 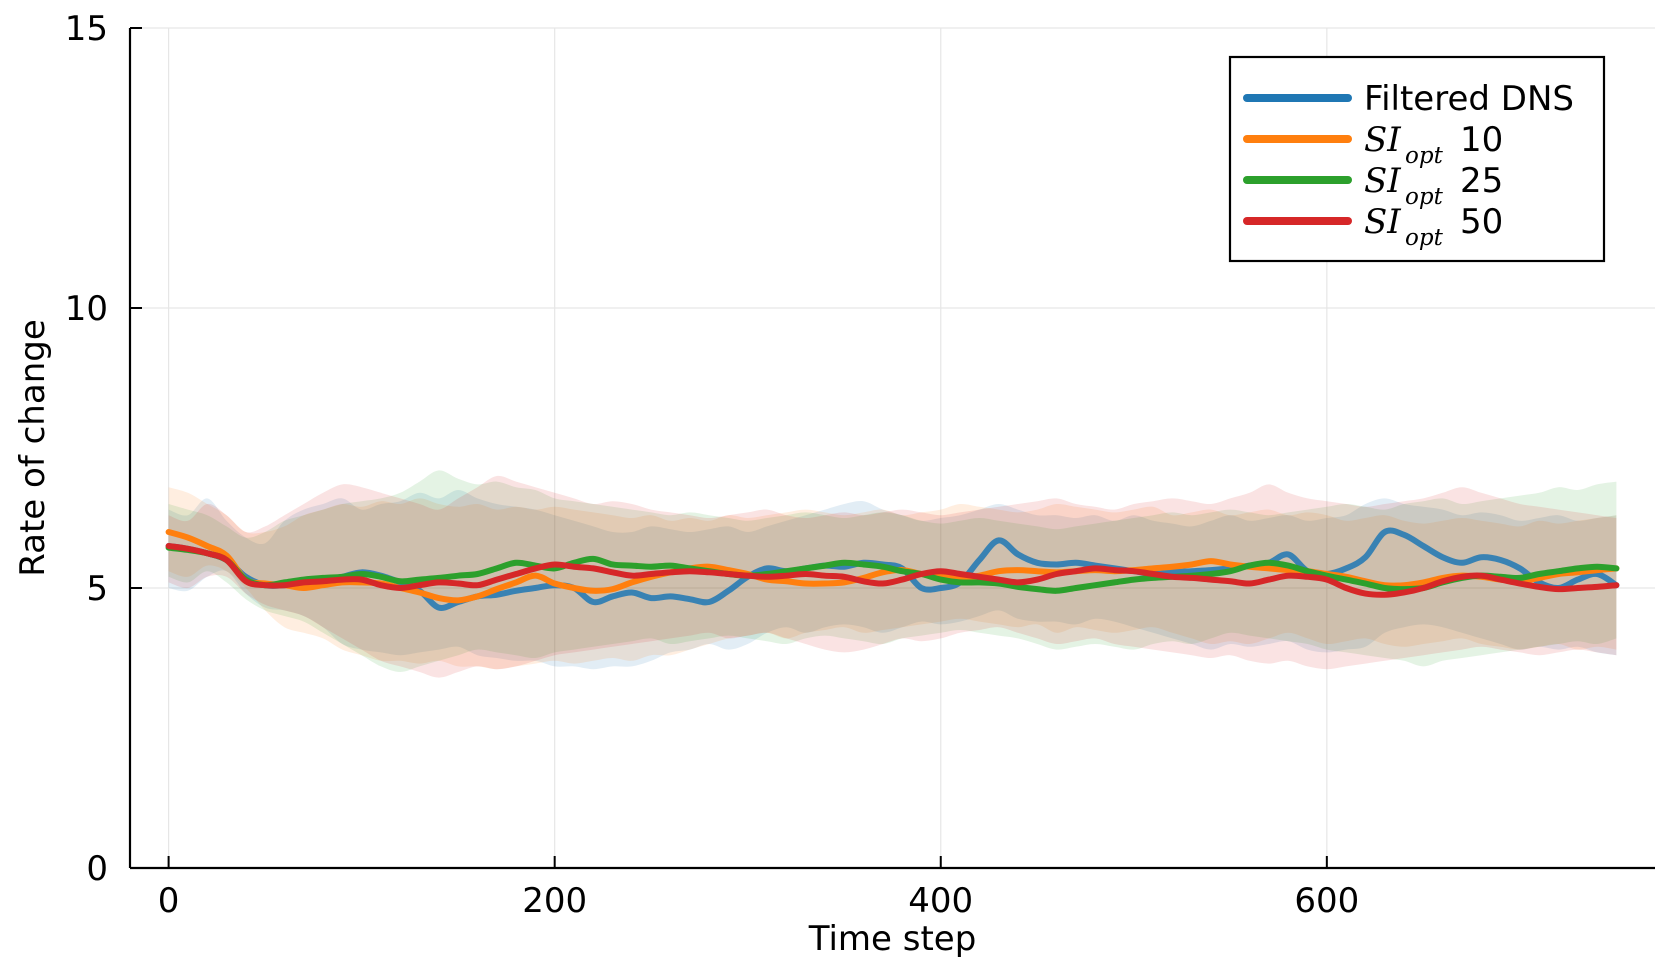 I want to click on legend-value-2: 25, so click(x=1481, y=181).